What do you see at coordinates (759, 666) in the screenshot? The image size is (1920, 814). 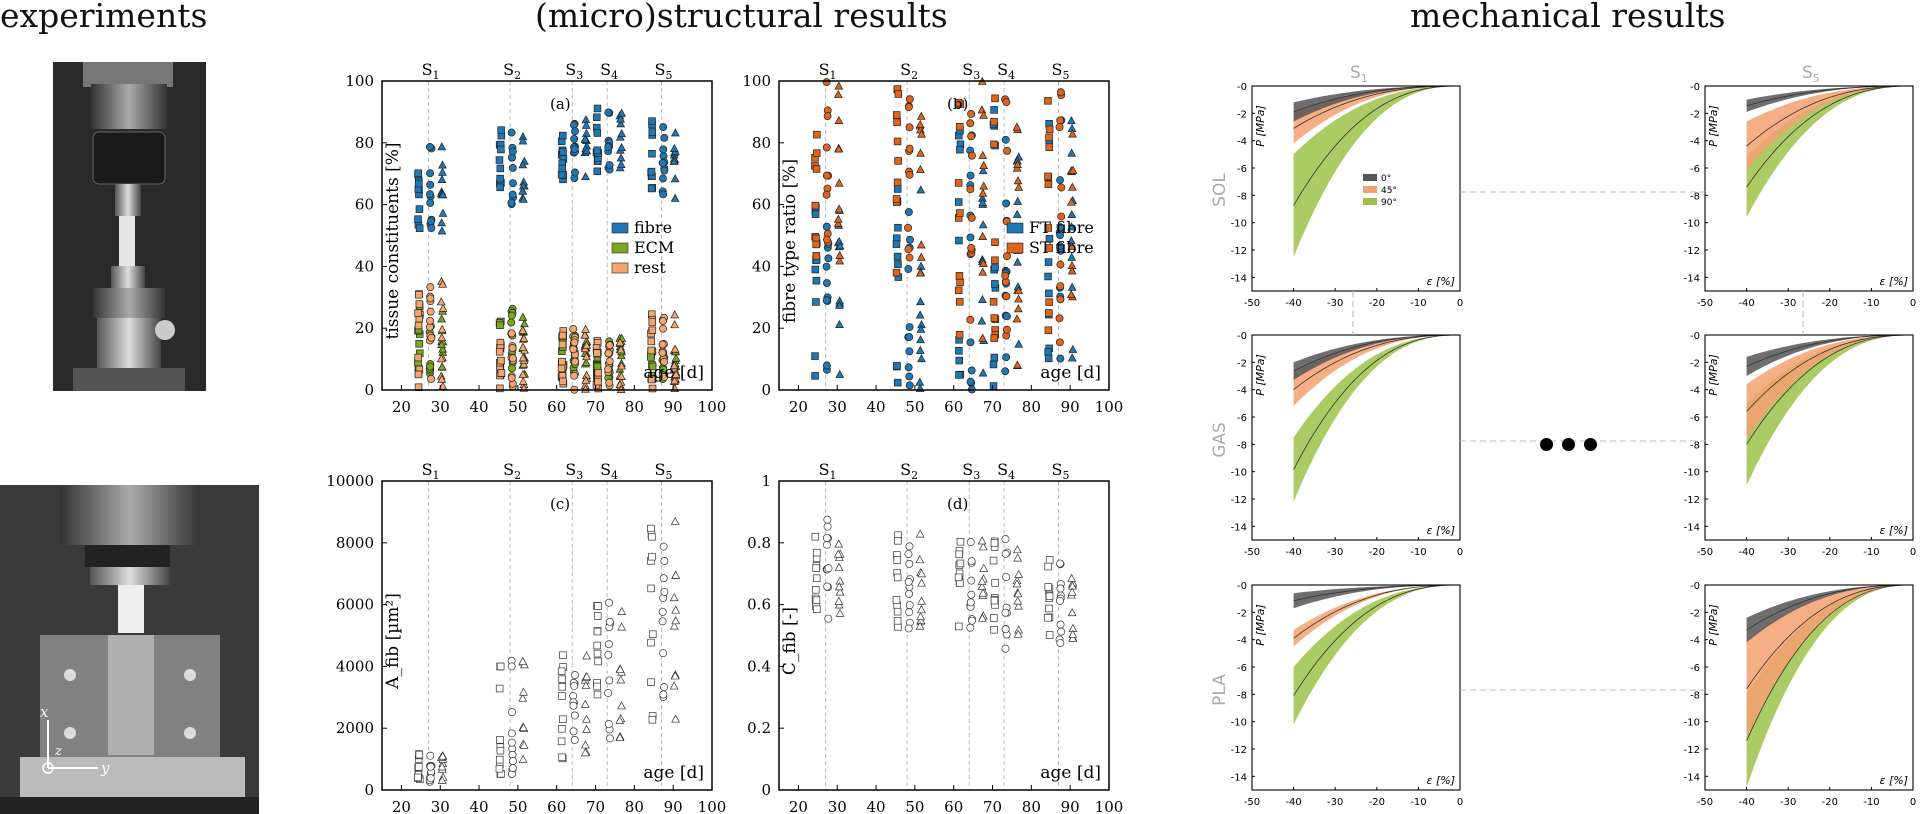 I see `y-tick-label: 0.4` at bounding box center [759, 666].